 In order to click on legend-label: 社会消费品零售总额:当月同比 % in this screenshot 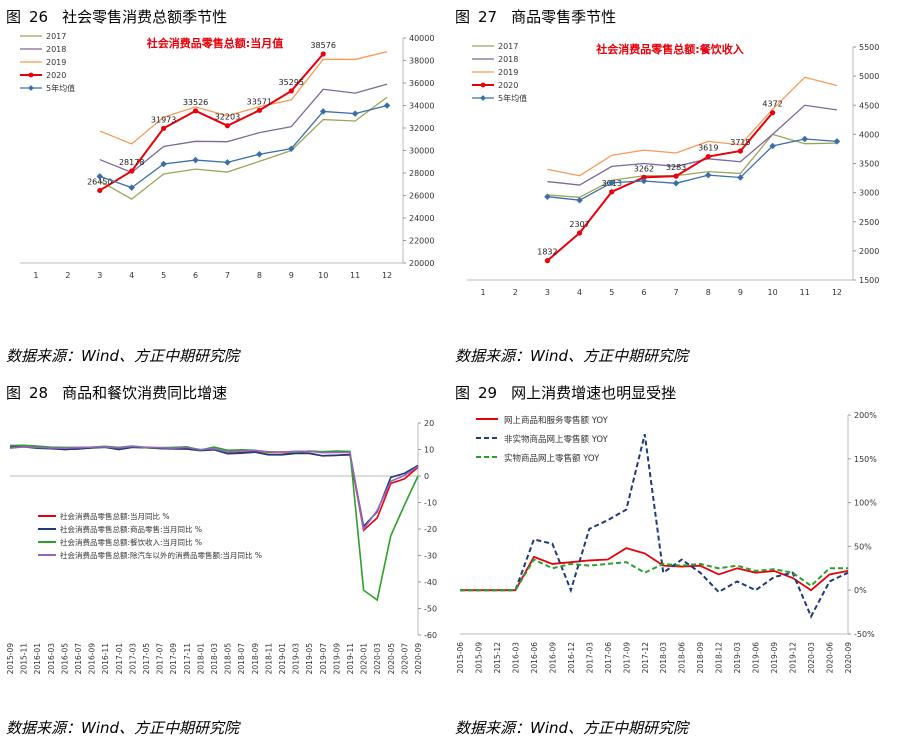, I will do `click(115, 516)`.